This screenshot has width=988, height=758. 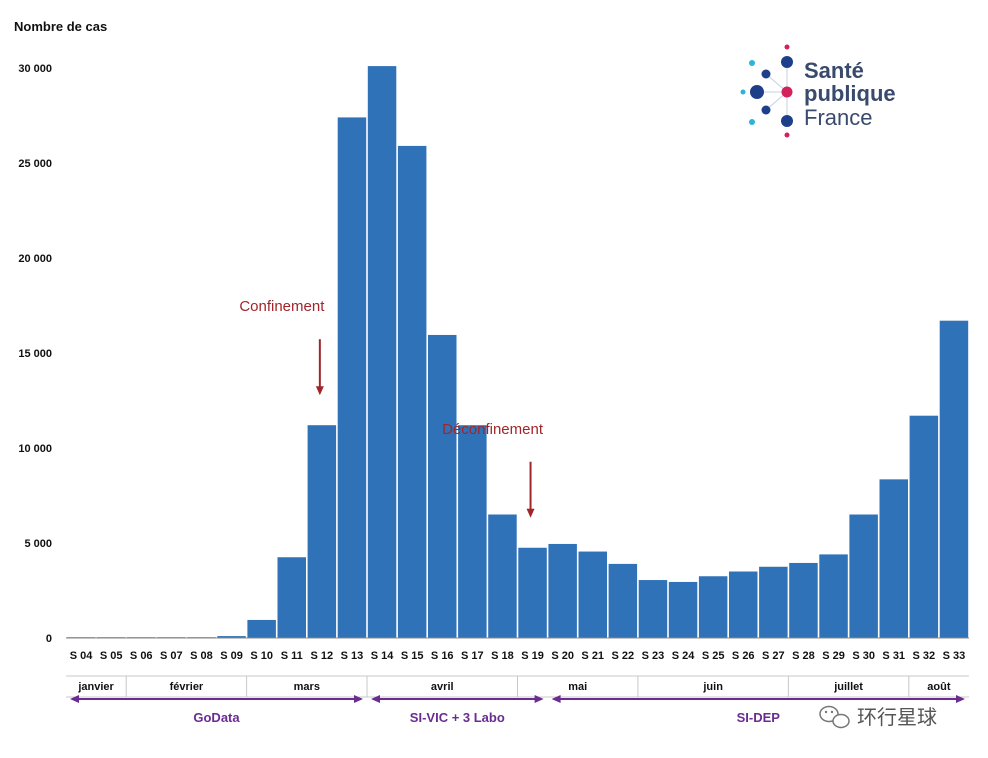 What do you see at coordinates (577, 687) in the screenshot?
I see `month-label: mai` at bounding box center [577, 687].